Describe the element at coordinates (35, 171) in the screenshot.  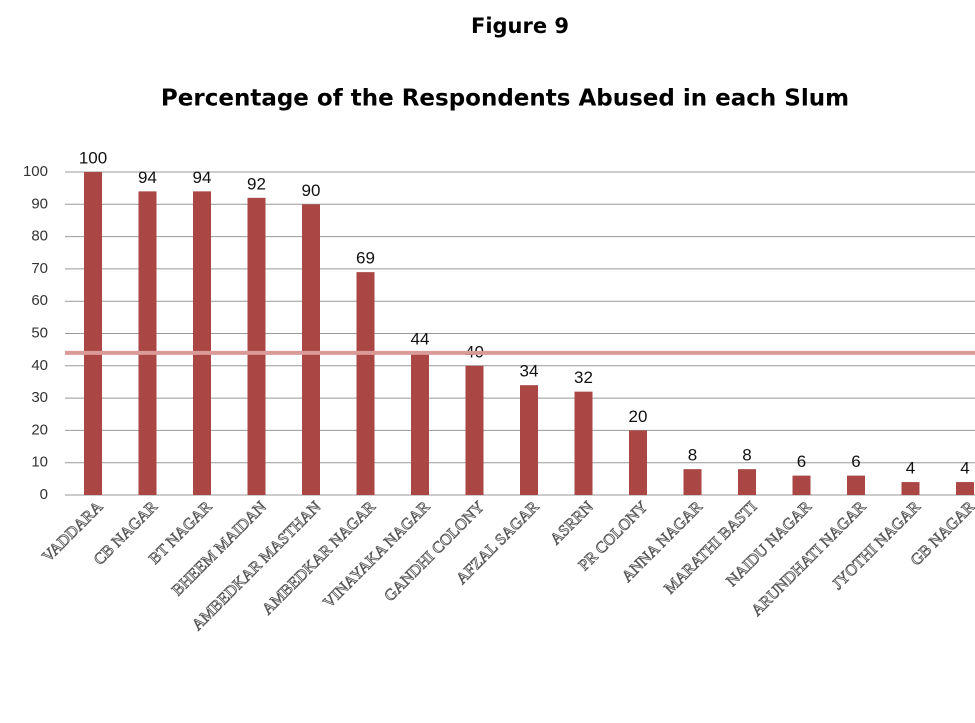
I see `y-tick-label: 100` at that location.